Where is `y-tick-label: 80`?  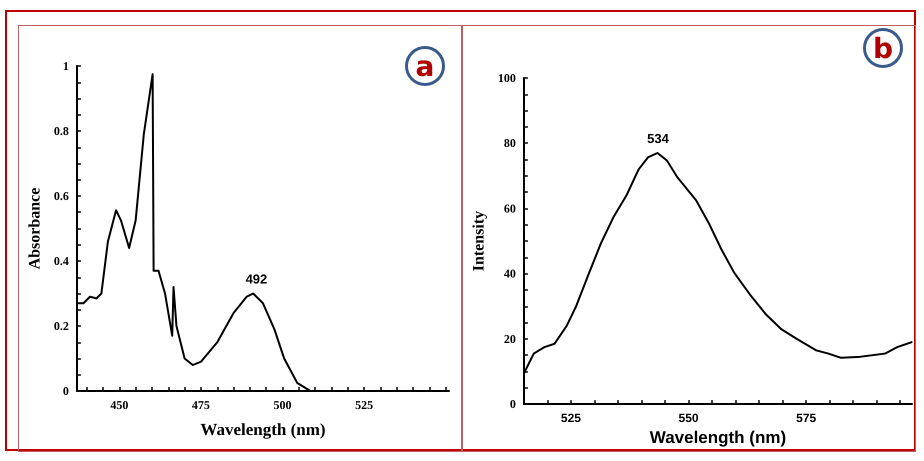
y-tick-label: 80 is located at coordinates (510, 143).